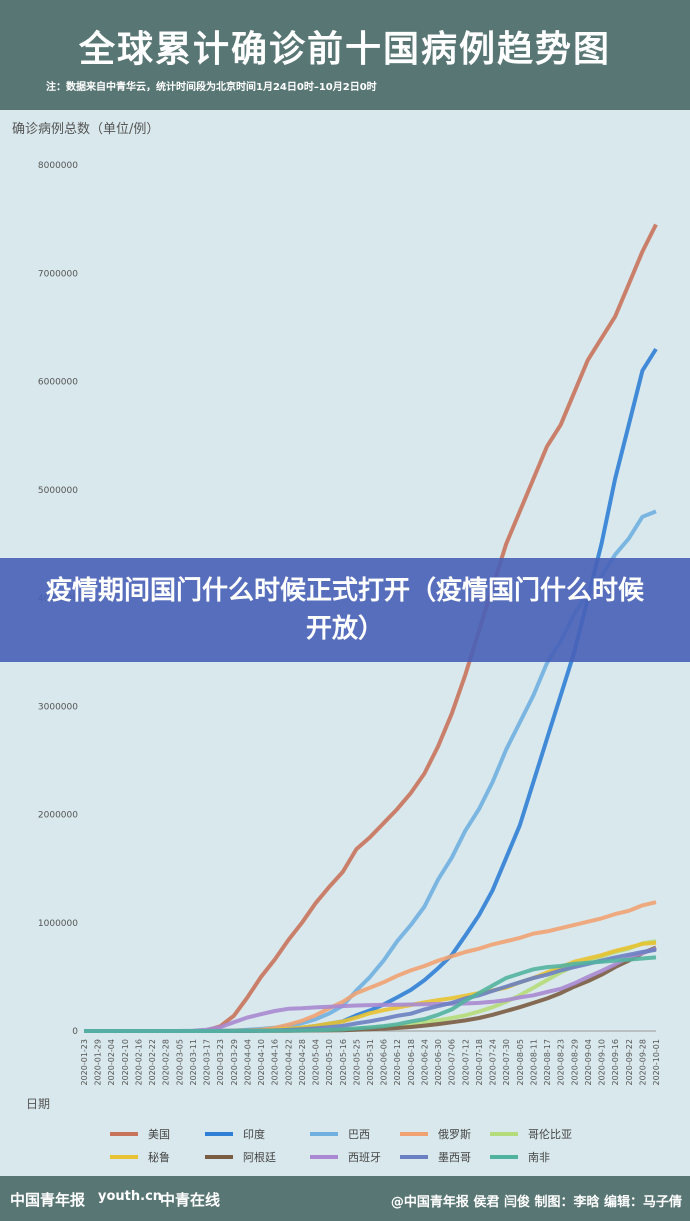 This screenshot has width=690, height=1221. What do you see at coordinates (642, 1062) in the screenshot?
I see `x-tick-label: 2020-09-28` at bounding box center [642, 1062].